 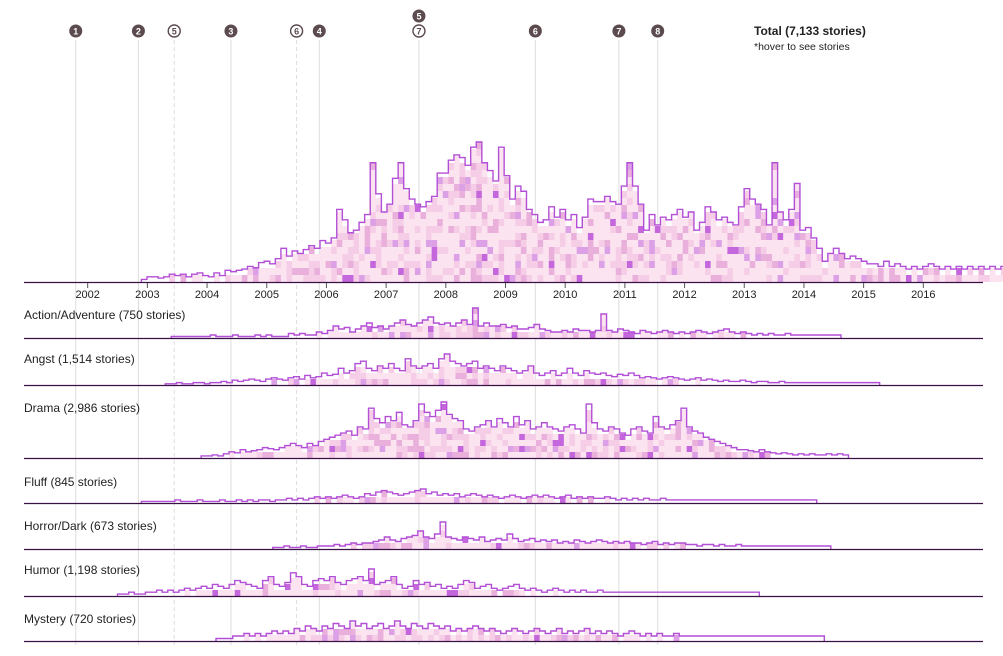 What do you see at coordinates (76, 31) in the screenshot?
I see `marker-1: 1` at bounding box center [76, 31].